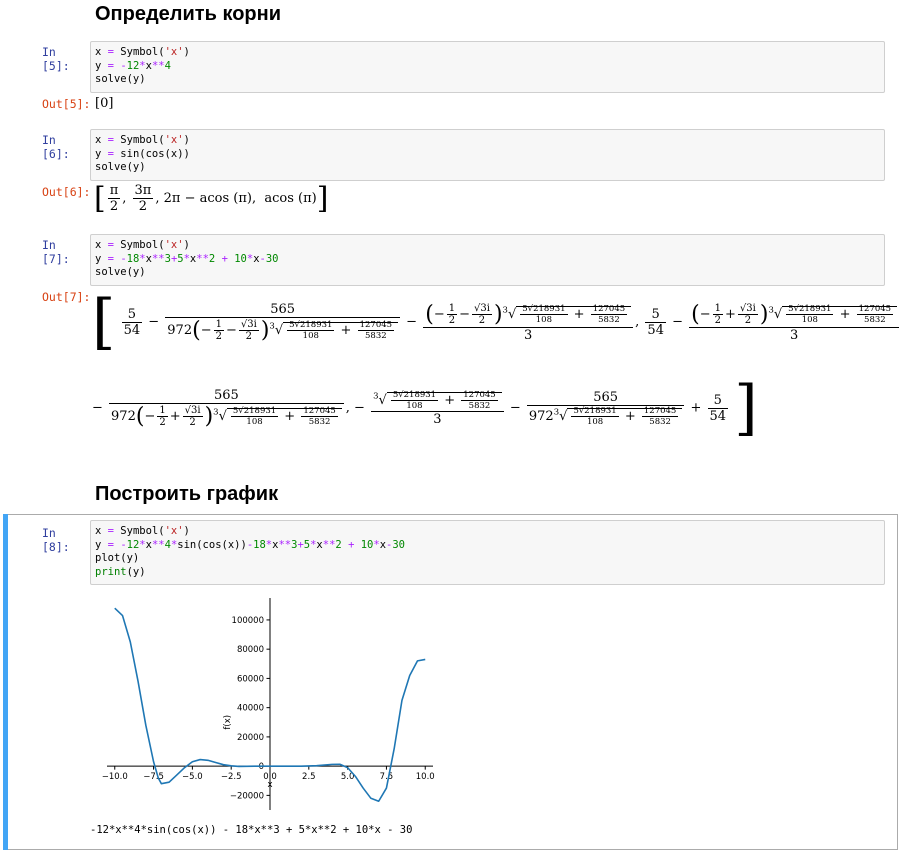  I want to click on x-tick-label: 0.0, so click(270, 777).